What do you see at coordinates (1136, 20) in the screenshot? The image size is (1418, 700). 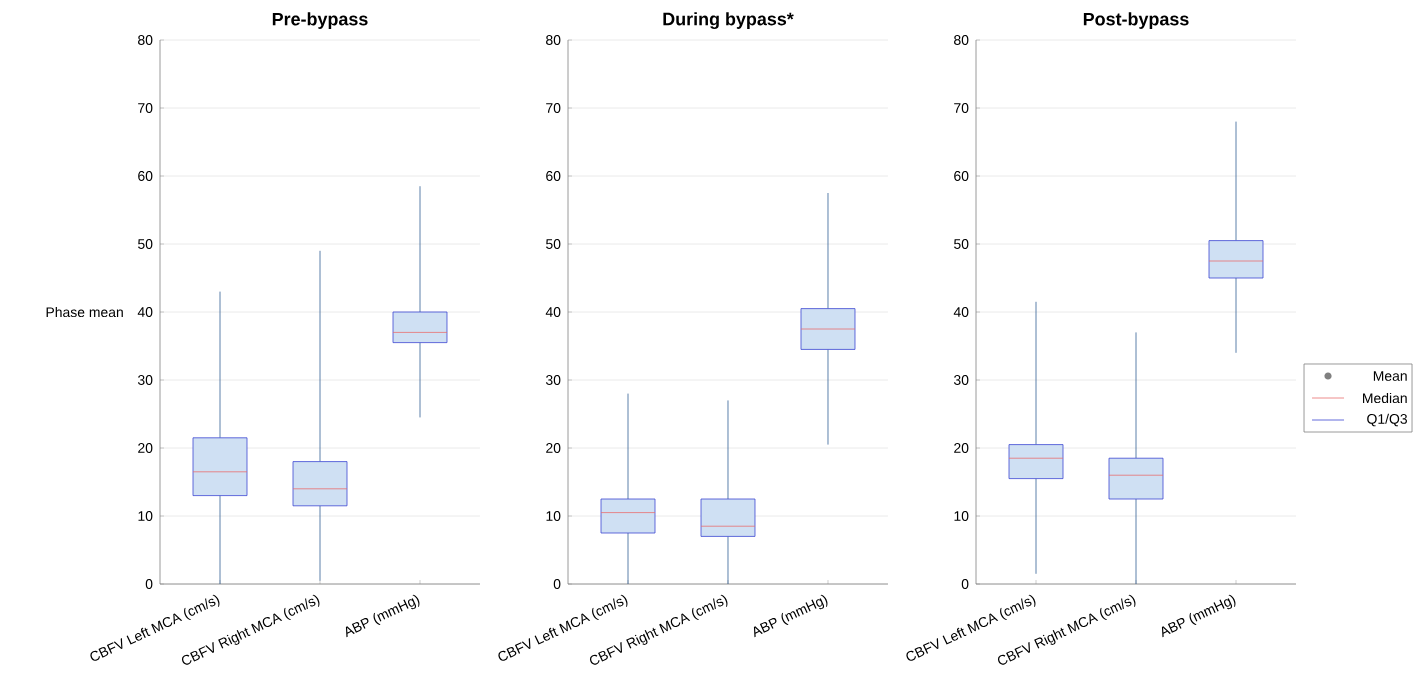 I see `chart-title: Post-bypass` at bounding box center [1136, 20].